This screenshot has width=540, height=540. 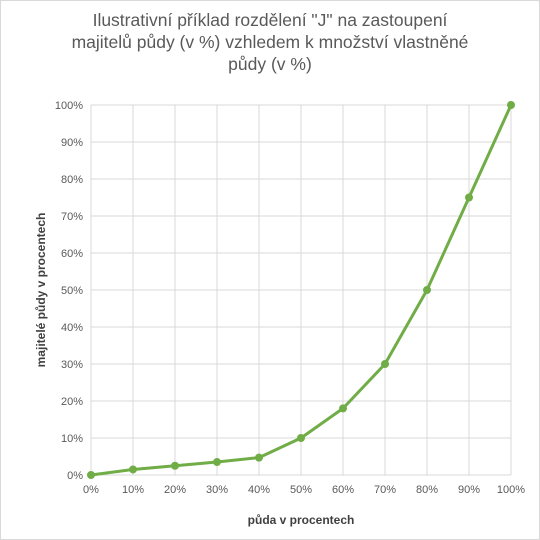 What do you see at coordinates (41, 290) in the screenshot?
I see `y-axis-label: majitelé půdy v procentech` at bounding box center [41, 290].